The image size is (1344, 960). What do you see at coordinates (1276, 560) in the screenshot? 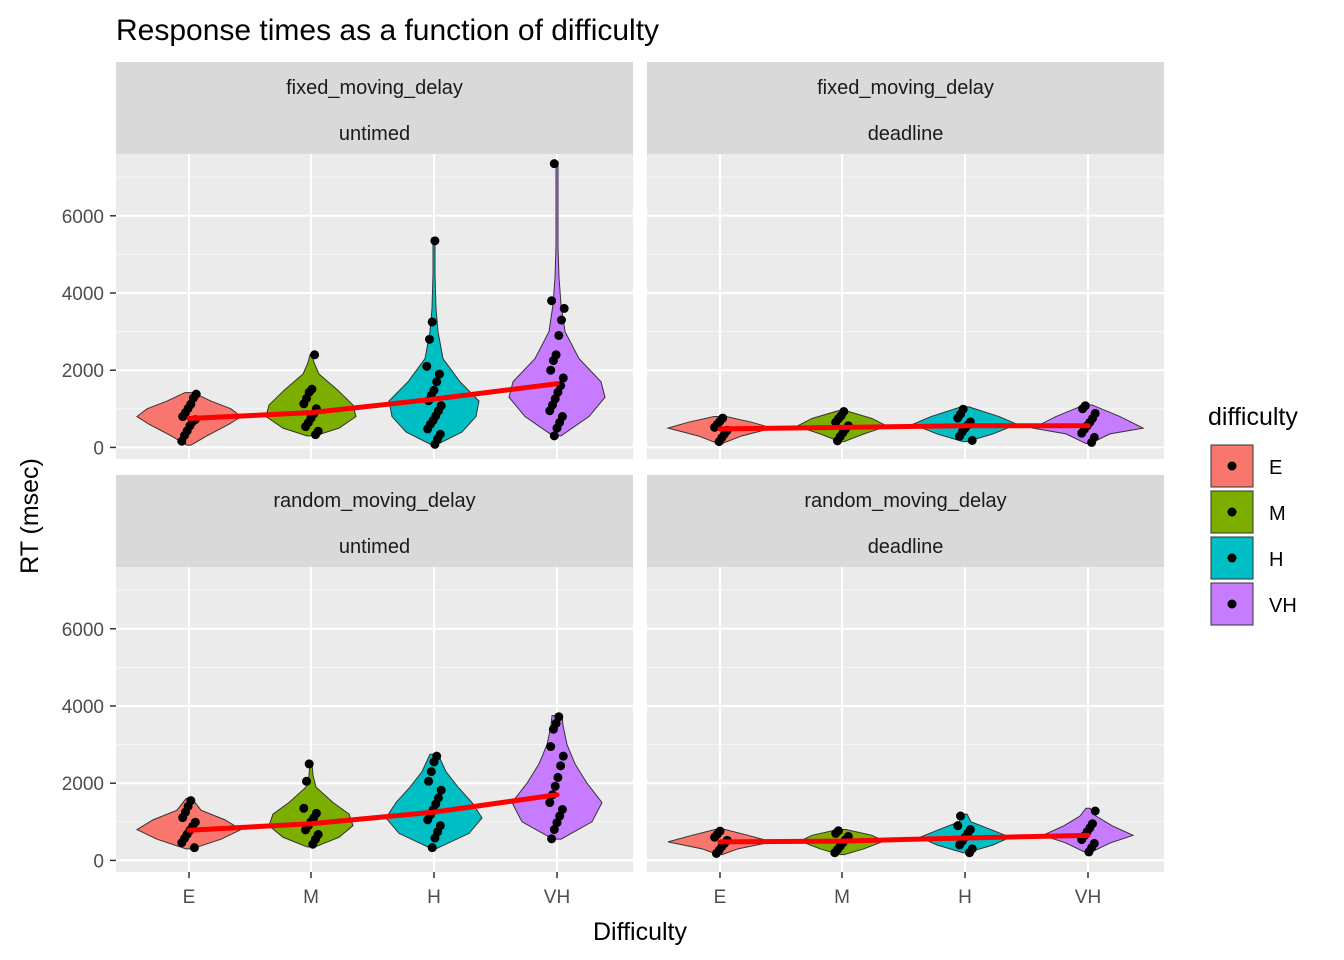
I see `legend-label: H` at bounding box center [1276, 560].